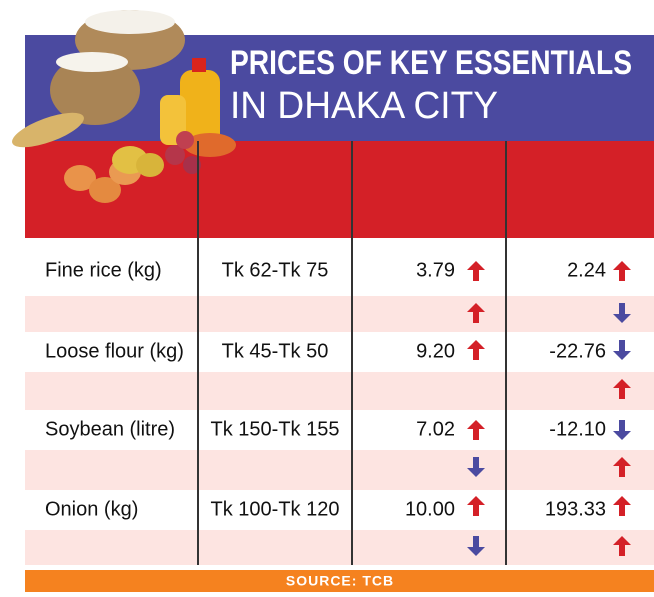  Describe the element at coordinates (91, 509) in the screenshot. I see `table-cell: Onion (kg)` at that location.